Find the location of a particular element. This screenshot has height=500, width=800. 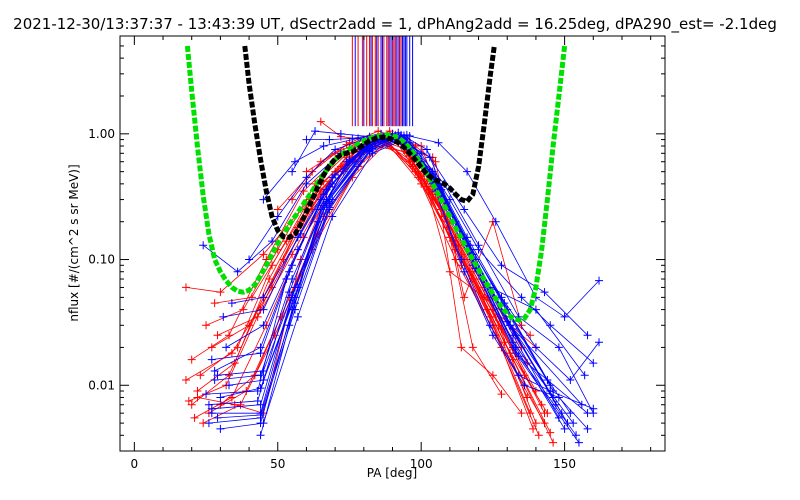

y-tick-label-0: 0.01 is located at coordinates (101, 385).